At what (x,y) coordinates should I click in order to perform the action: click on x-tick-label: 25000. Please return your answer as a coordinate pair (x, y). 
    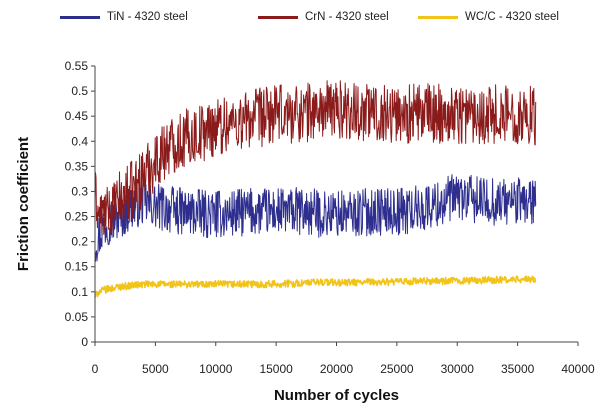
    Looking at the image, I should click on (397, 369).